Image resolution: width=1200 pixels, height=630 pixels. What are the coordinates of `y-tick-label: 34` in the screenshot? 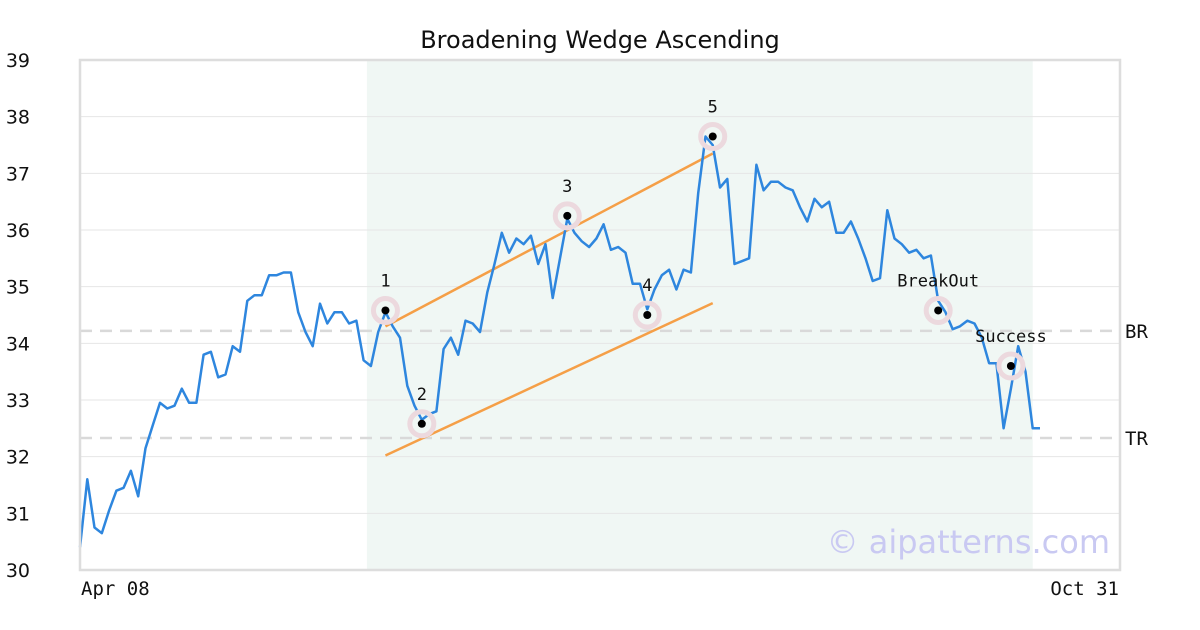 It's located at (18, 344).